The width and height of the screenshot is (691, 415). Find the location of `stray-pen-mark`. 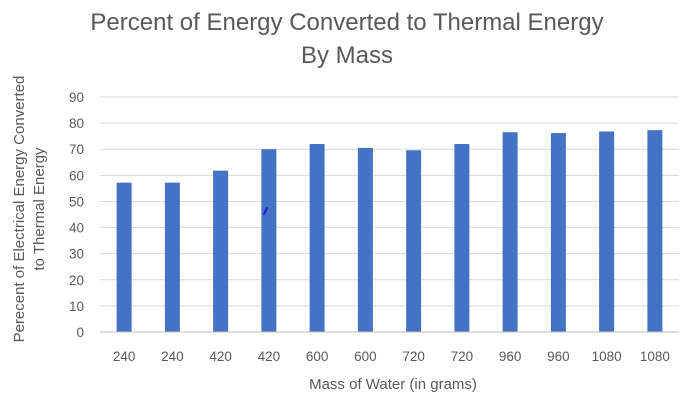

stray-pen-mark is located at coordinates (265, 211).